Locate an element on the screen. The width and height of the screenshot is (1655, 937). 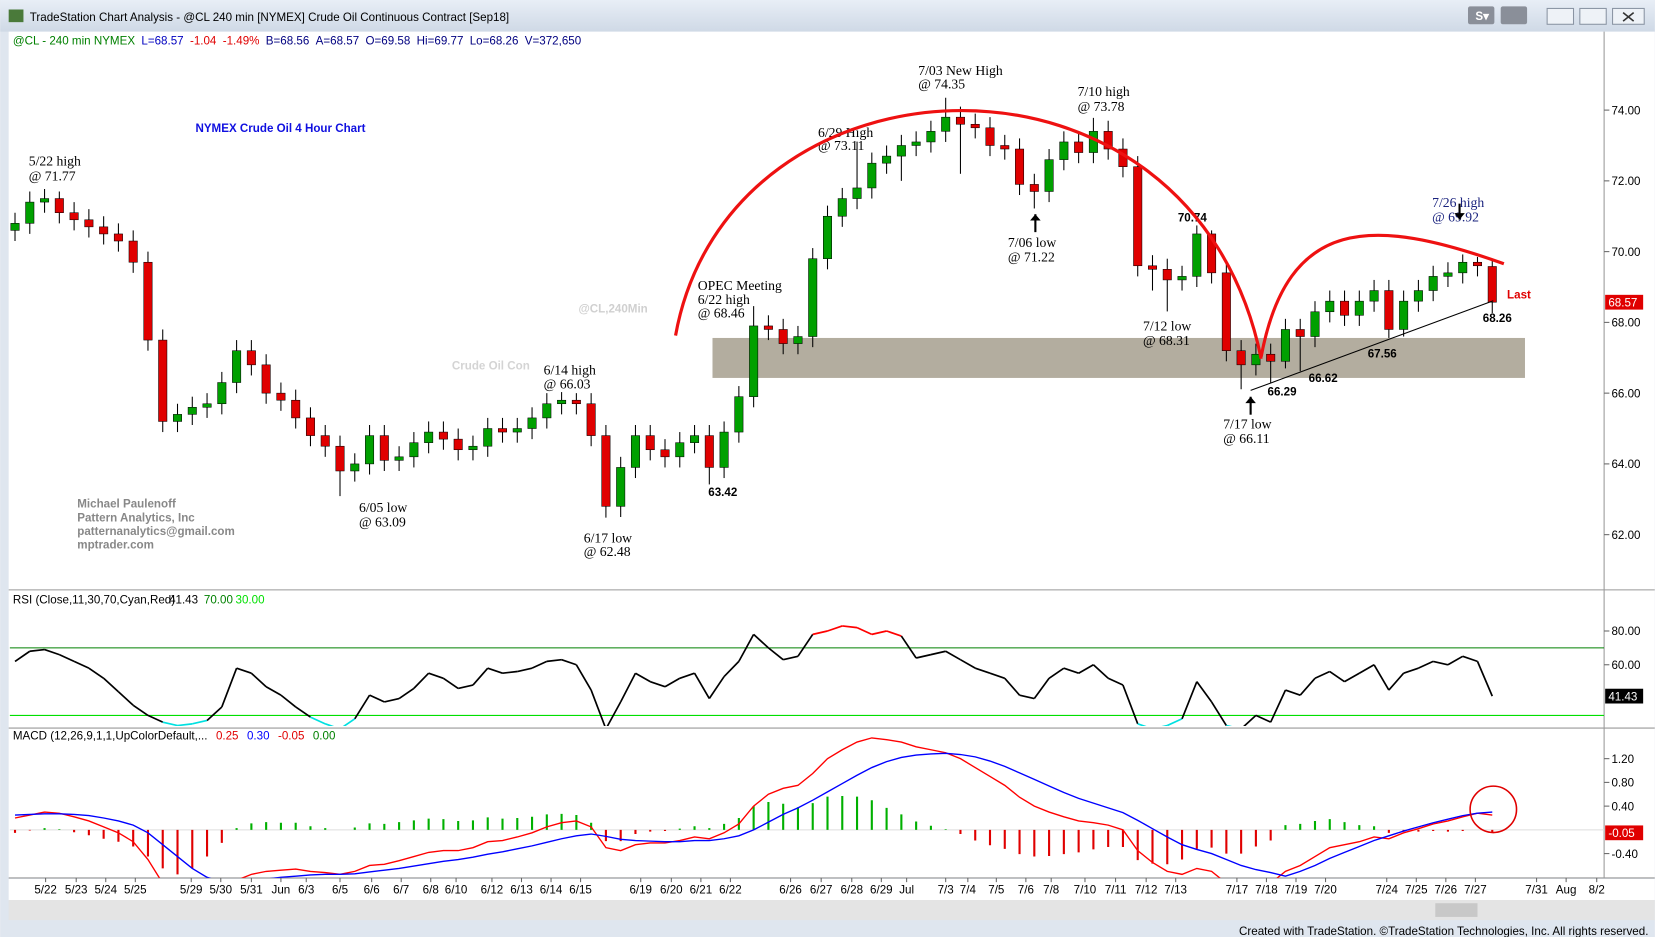
window-buttons: S▾ is located at coordinates (1556, 15).